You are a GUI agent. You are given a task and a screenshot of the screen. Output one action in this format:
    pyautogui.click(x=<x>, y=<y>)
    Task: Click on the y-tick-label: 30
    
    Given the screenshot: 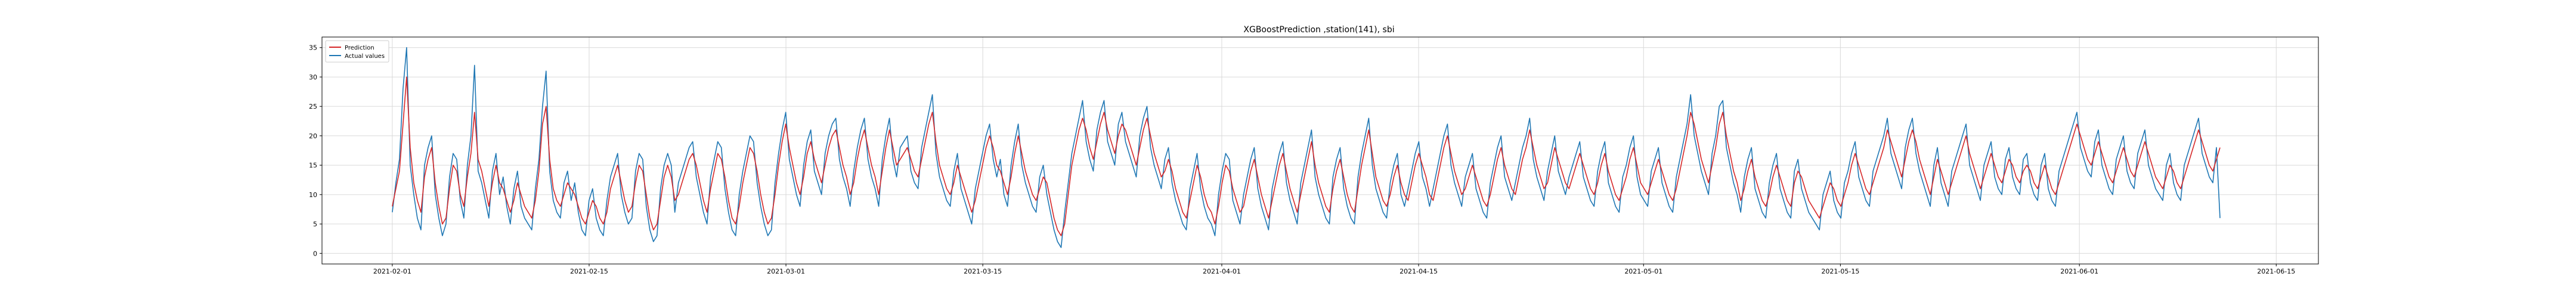 What is the action you would take?
    pyautogui.click(x=313, y=77)
    